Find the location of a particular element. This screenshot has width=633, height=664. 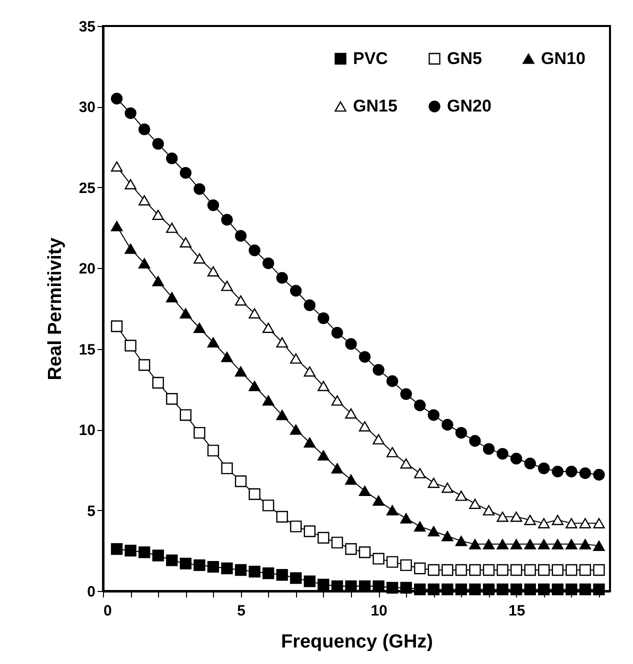

y-tick-label: 10 is located at coordinates (87, 431).